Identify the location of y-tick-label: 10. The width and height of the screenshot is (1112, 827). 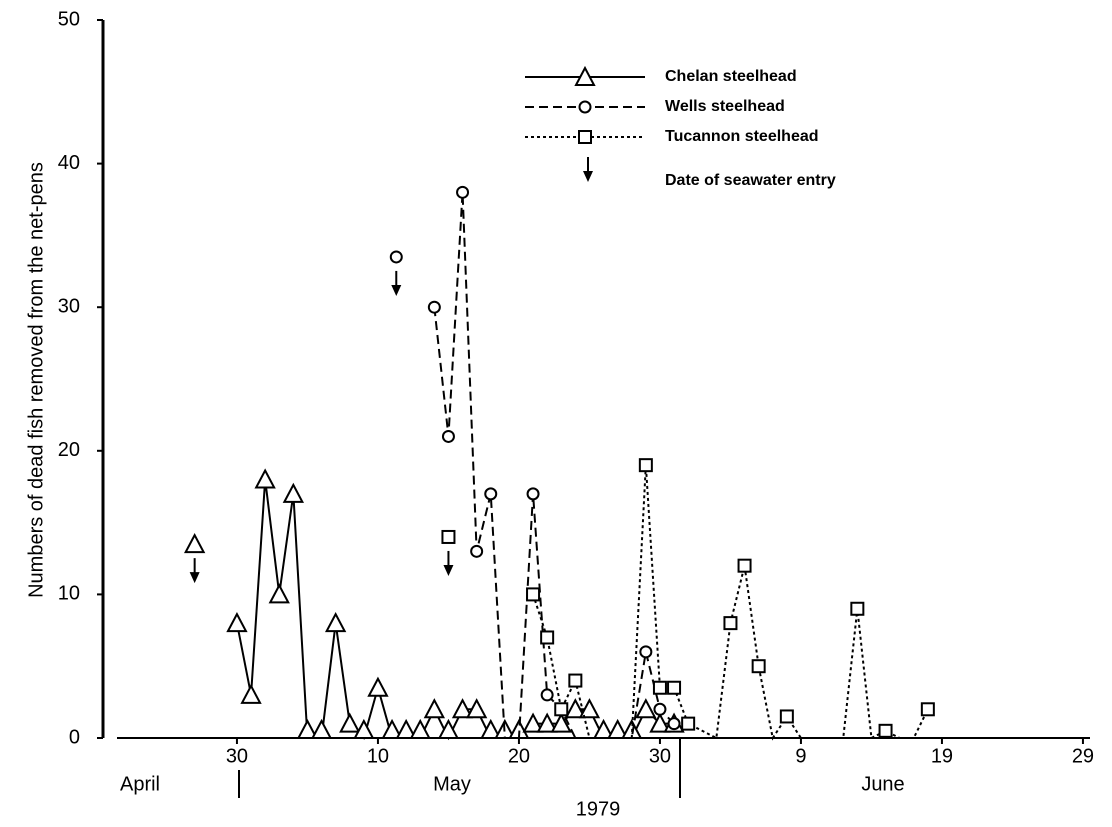
(69, 594).